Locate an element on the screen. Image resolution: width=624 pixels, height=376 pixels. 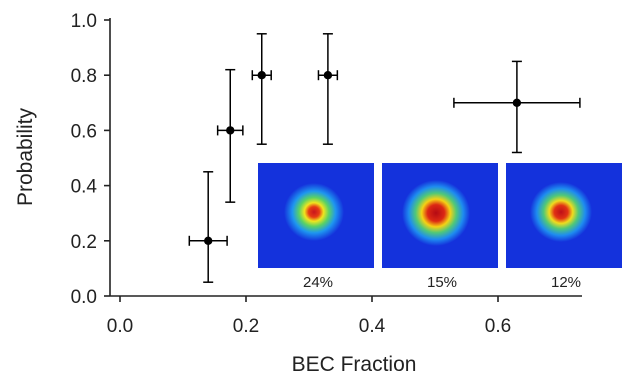
y-tick-label: 0.6 is located at coordinates (84, 131).